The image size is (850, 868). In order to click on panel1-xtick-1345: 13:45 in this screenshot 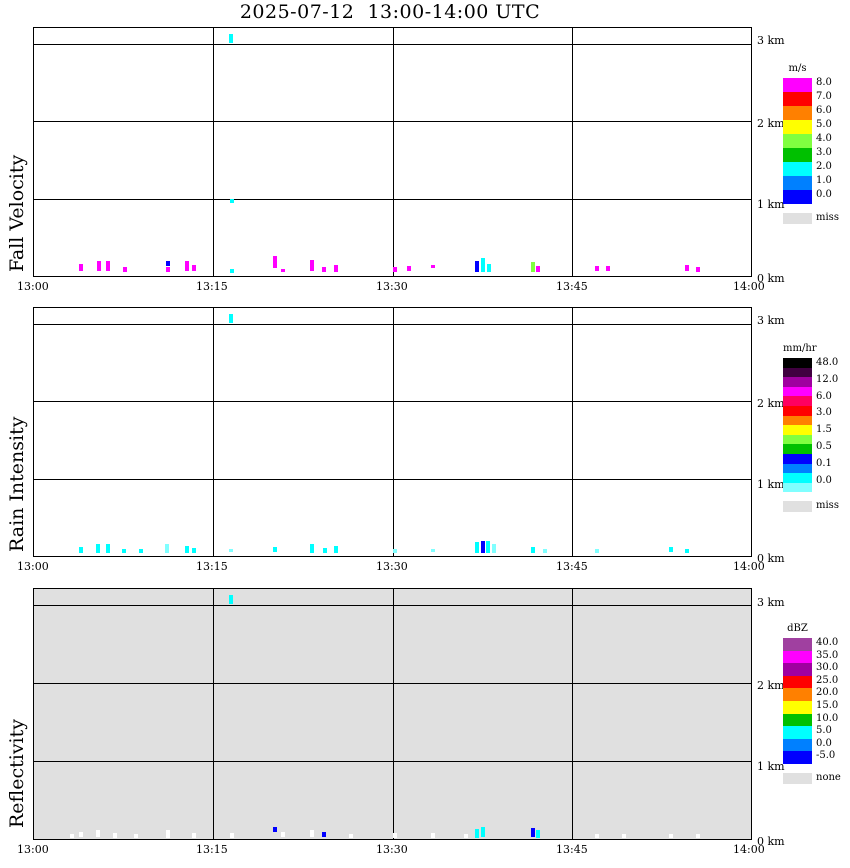, I will do `click(572, 286)`.